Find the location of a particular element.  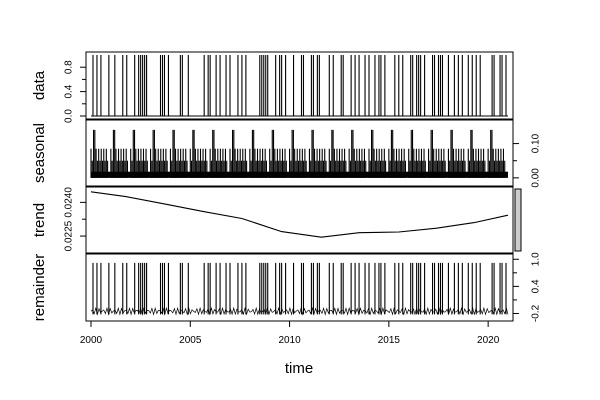

seasonal-series is located at coordinates (299, 153).